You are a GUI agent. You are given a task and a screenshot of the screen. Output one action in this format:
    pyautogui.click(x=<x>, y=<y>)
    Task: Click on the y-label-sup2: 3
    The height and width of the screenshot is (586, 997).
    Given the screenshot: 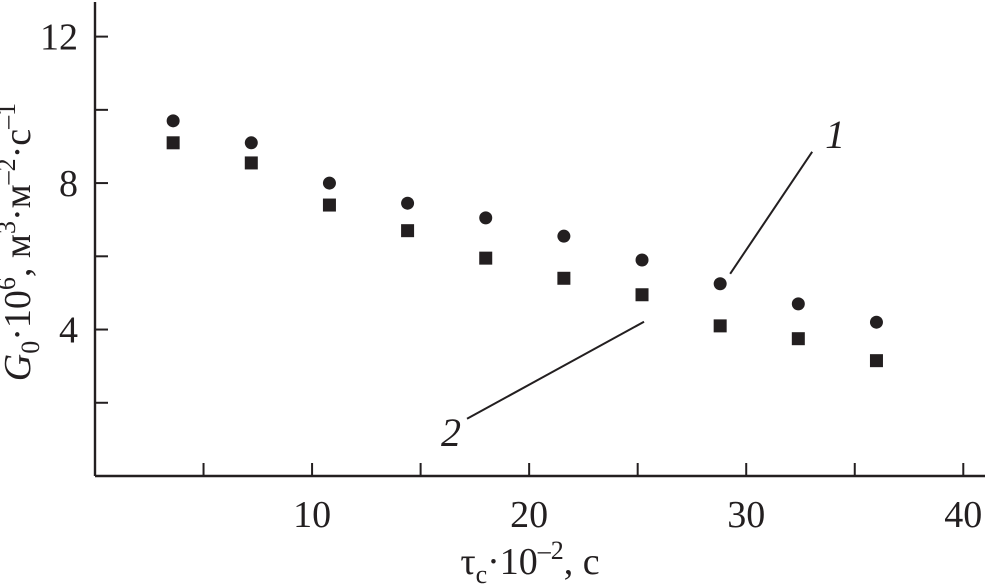 What is the action you would take?
    pyautogui.click(x=10, y=227)
    